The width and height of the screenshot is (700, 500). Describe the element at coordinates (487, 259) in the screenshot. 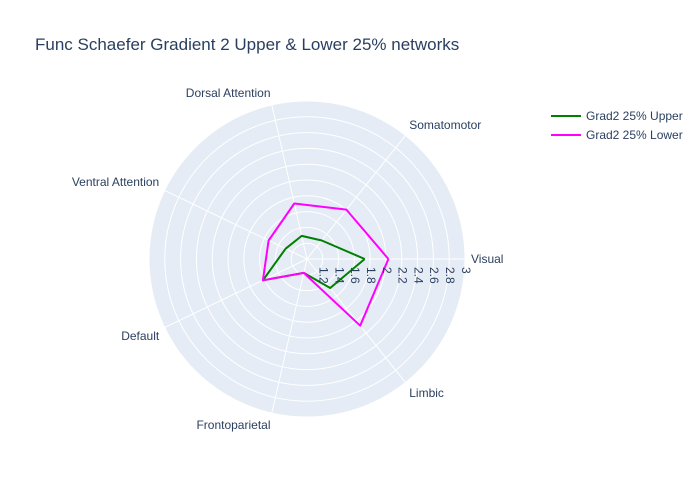

I see `axis-label-visual: Visual` at that location.